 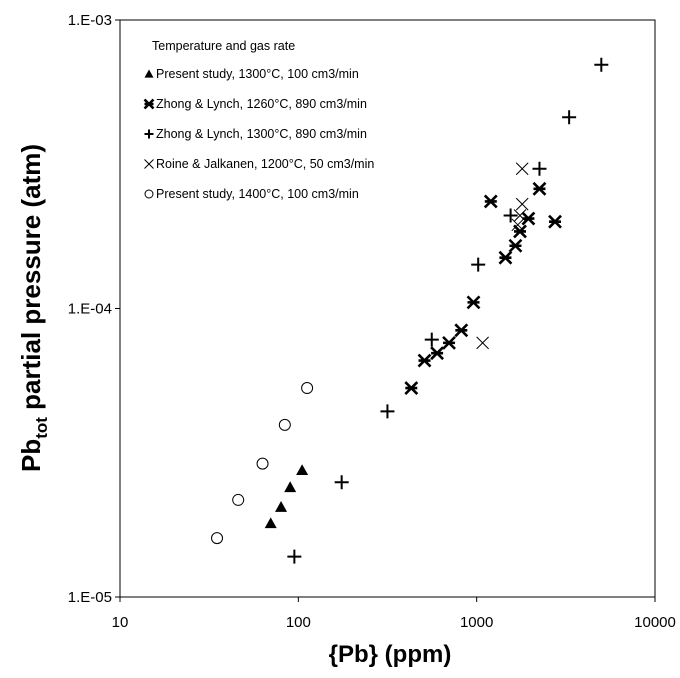 What do you see at coordinates (120, 622) in the screenshot?
I see `x-tick-label: 10` at bounding box center [120, 622].